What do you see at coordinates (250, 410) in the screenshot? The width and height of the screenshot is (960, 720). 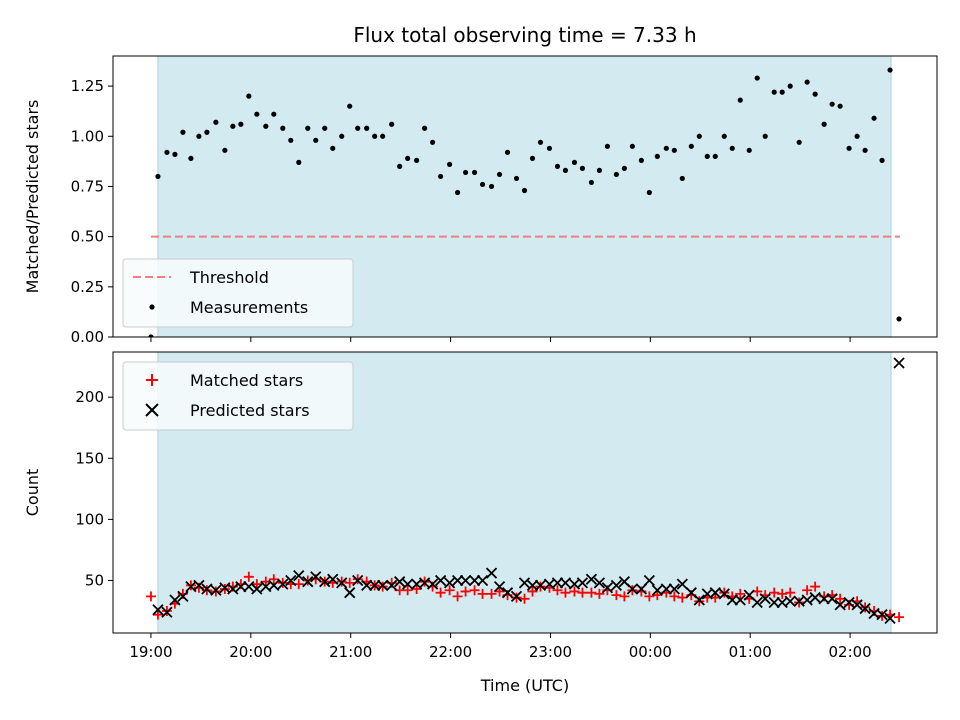 I see `legend-label-predicted-stars: Predicted stars` at bounding box center [250, 410].